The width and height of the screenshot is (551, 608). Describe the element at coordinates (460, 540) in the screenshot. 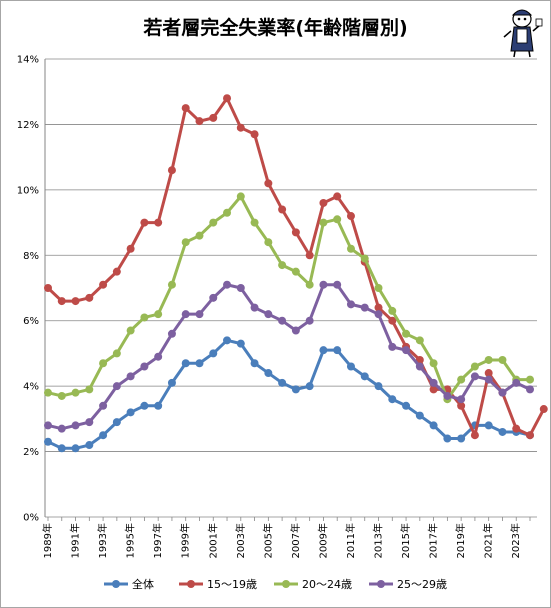

I see `x-tick-label: 2019年` at that location.